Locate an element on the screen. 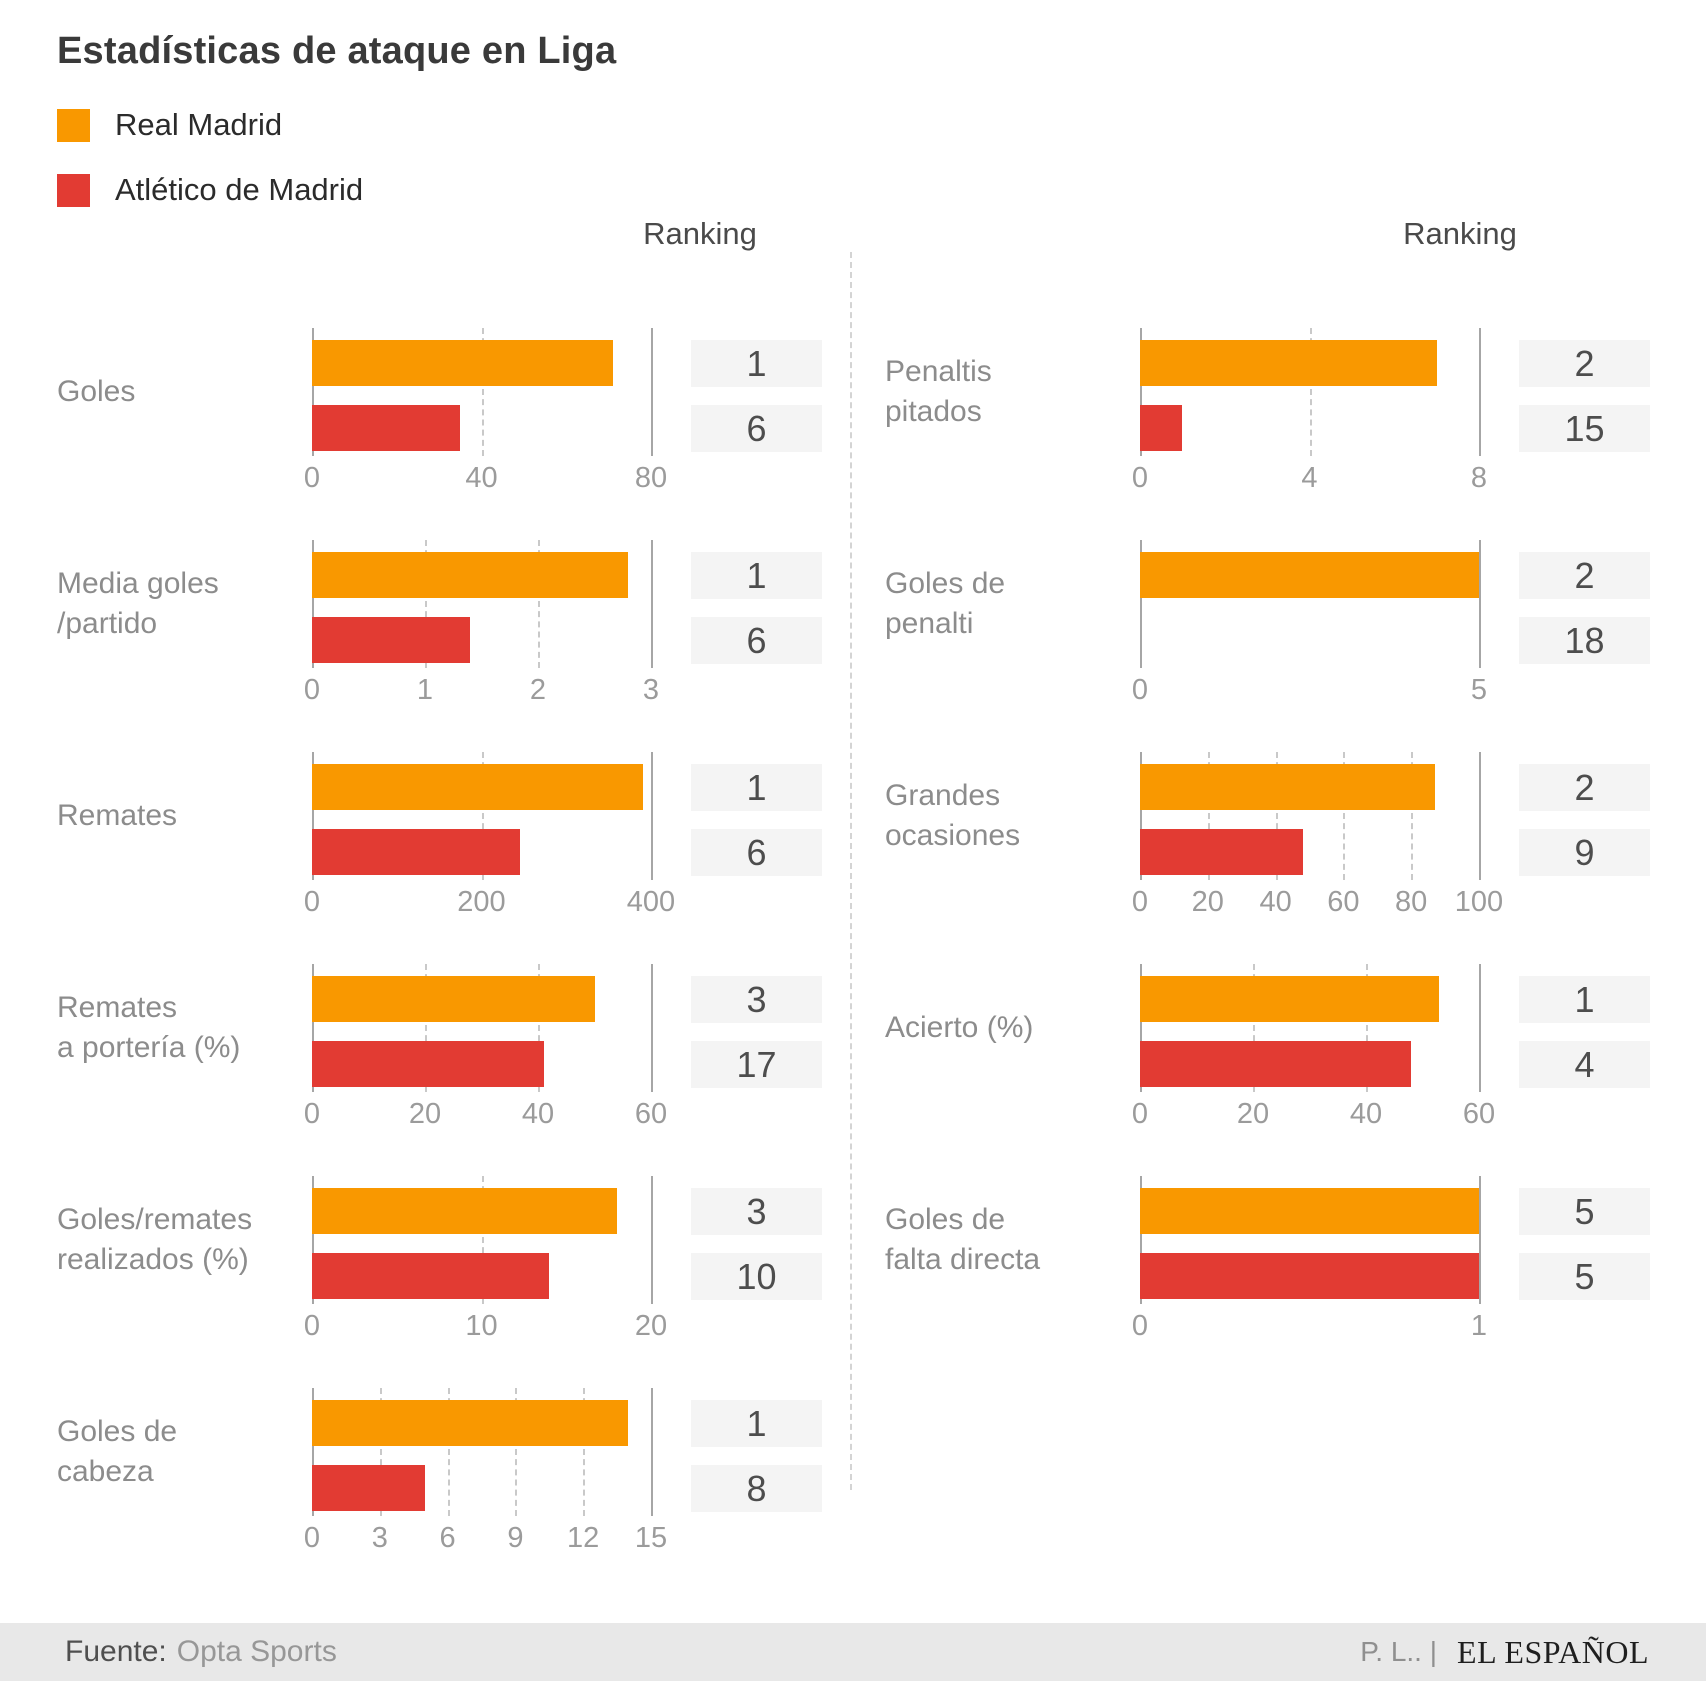  chart-media-goles-partido: Media goles /partido 0 1 2 3 1 6 is located at coordinates (439, 608).